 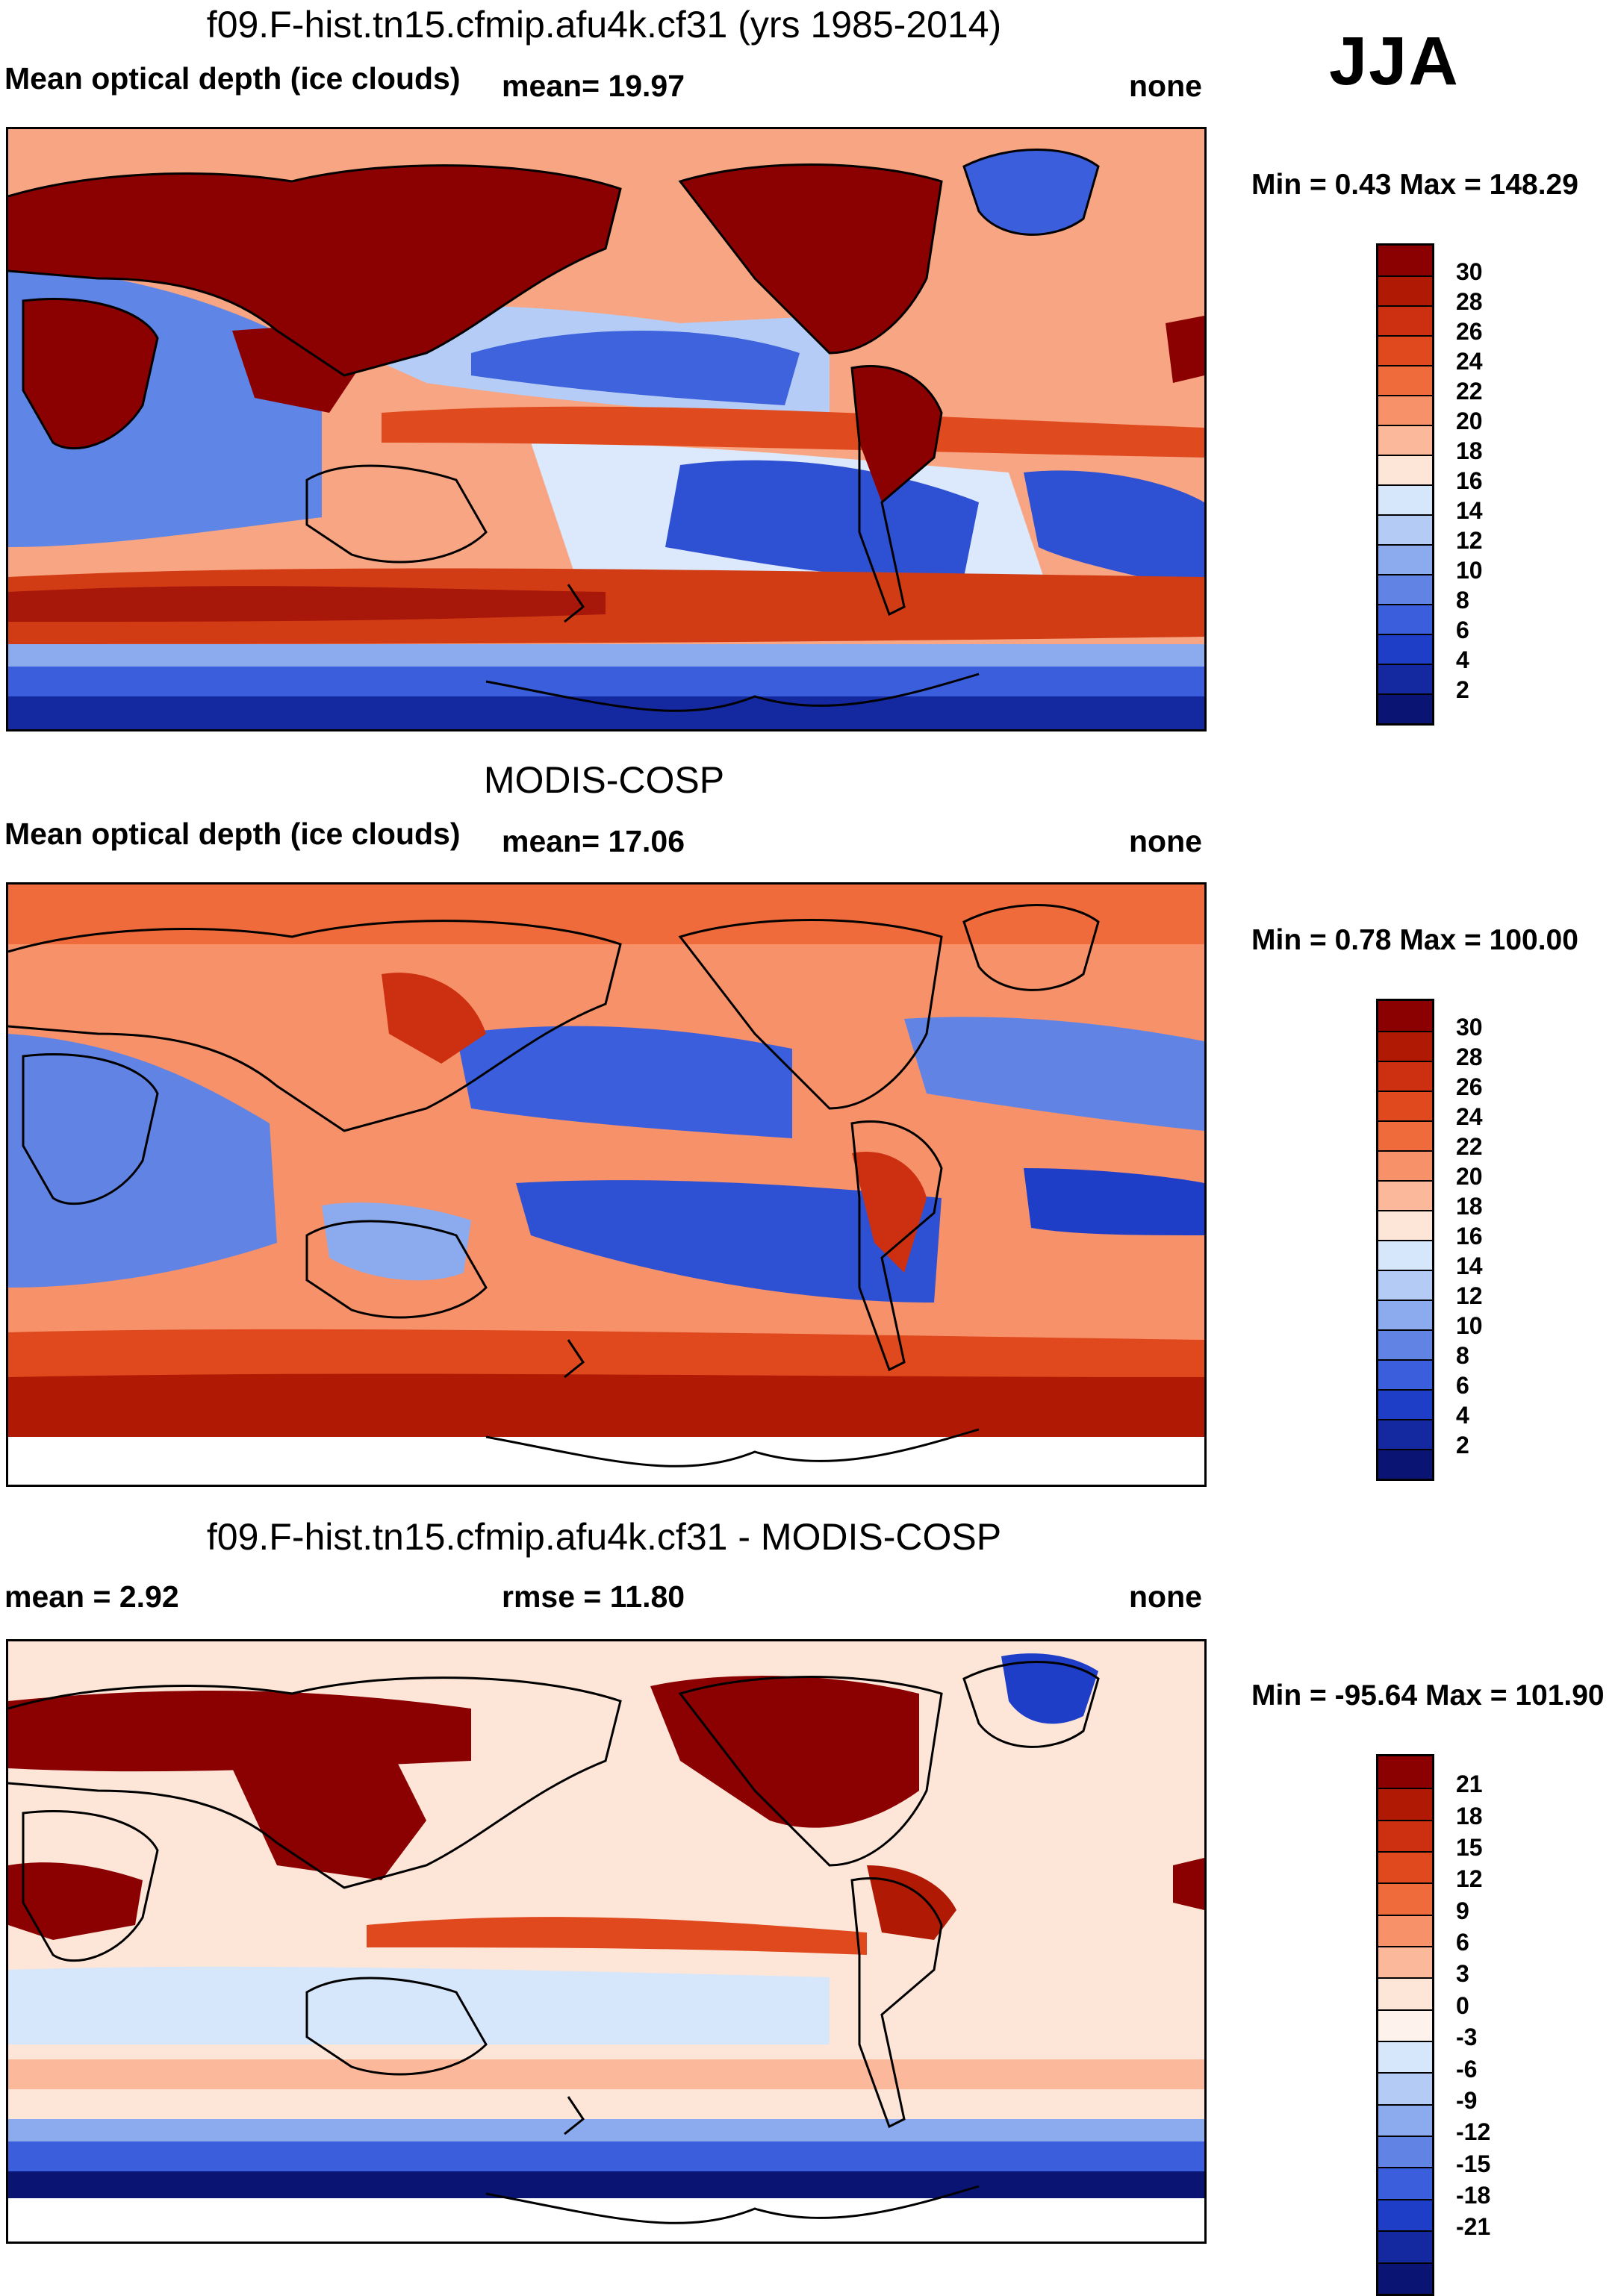 I want to click on colorbar-tick-label: -21, so click(x=1473, y=2227).